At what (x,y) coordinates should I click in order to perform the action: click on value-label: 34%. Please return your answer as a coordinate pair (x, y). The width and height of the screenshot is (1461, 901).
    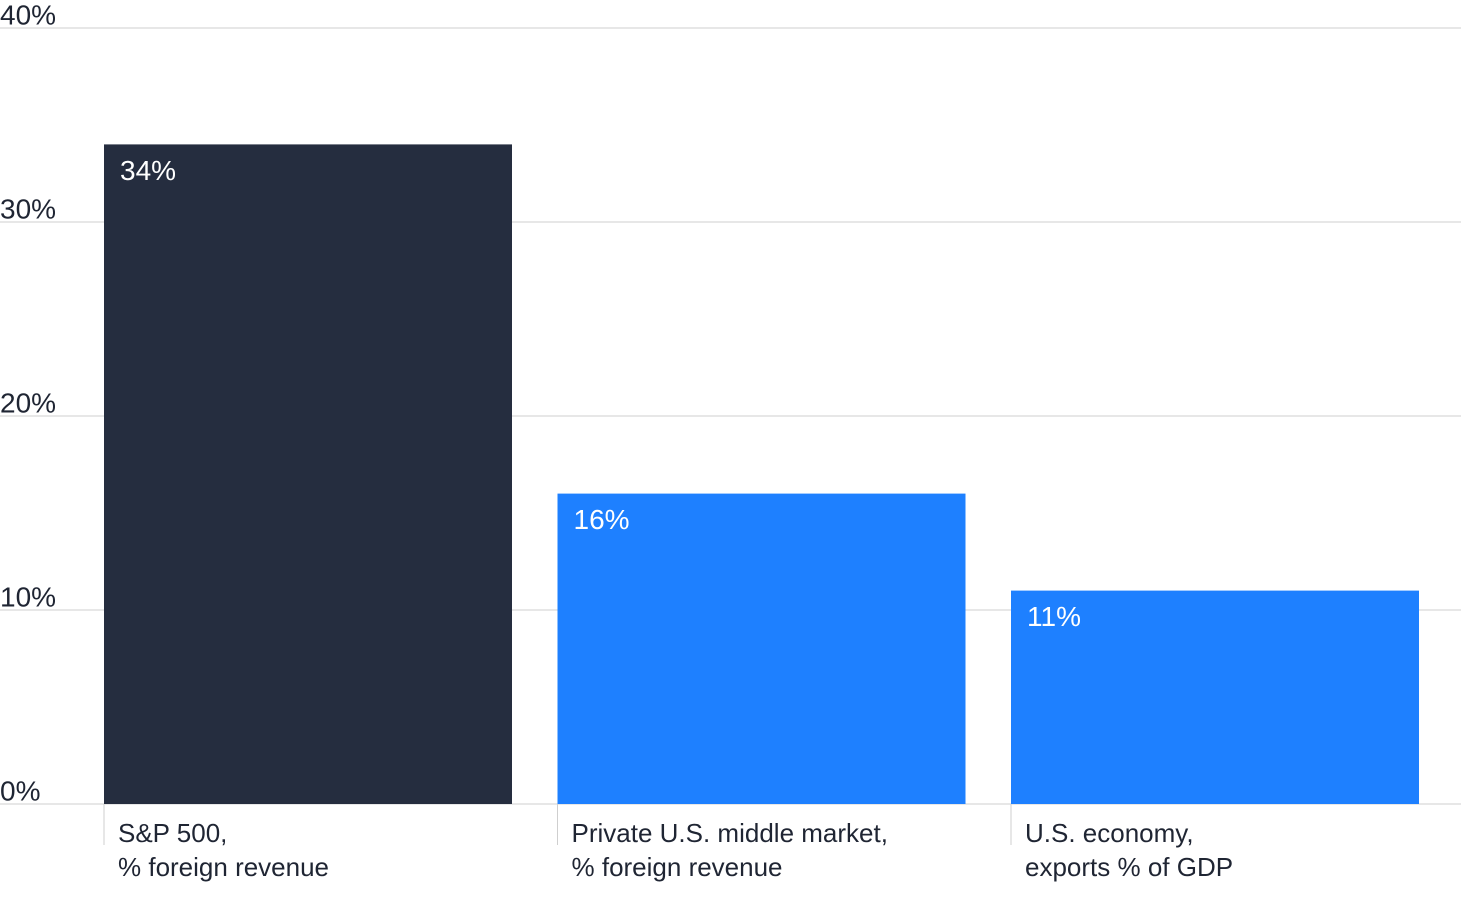
    Looking at the image, I should click on (148, 170).